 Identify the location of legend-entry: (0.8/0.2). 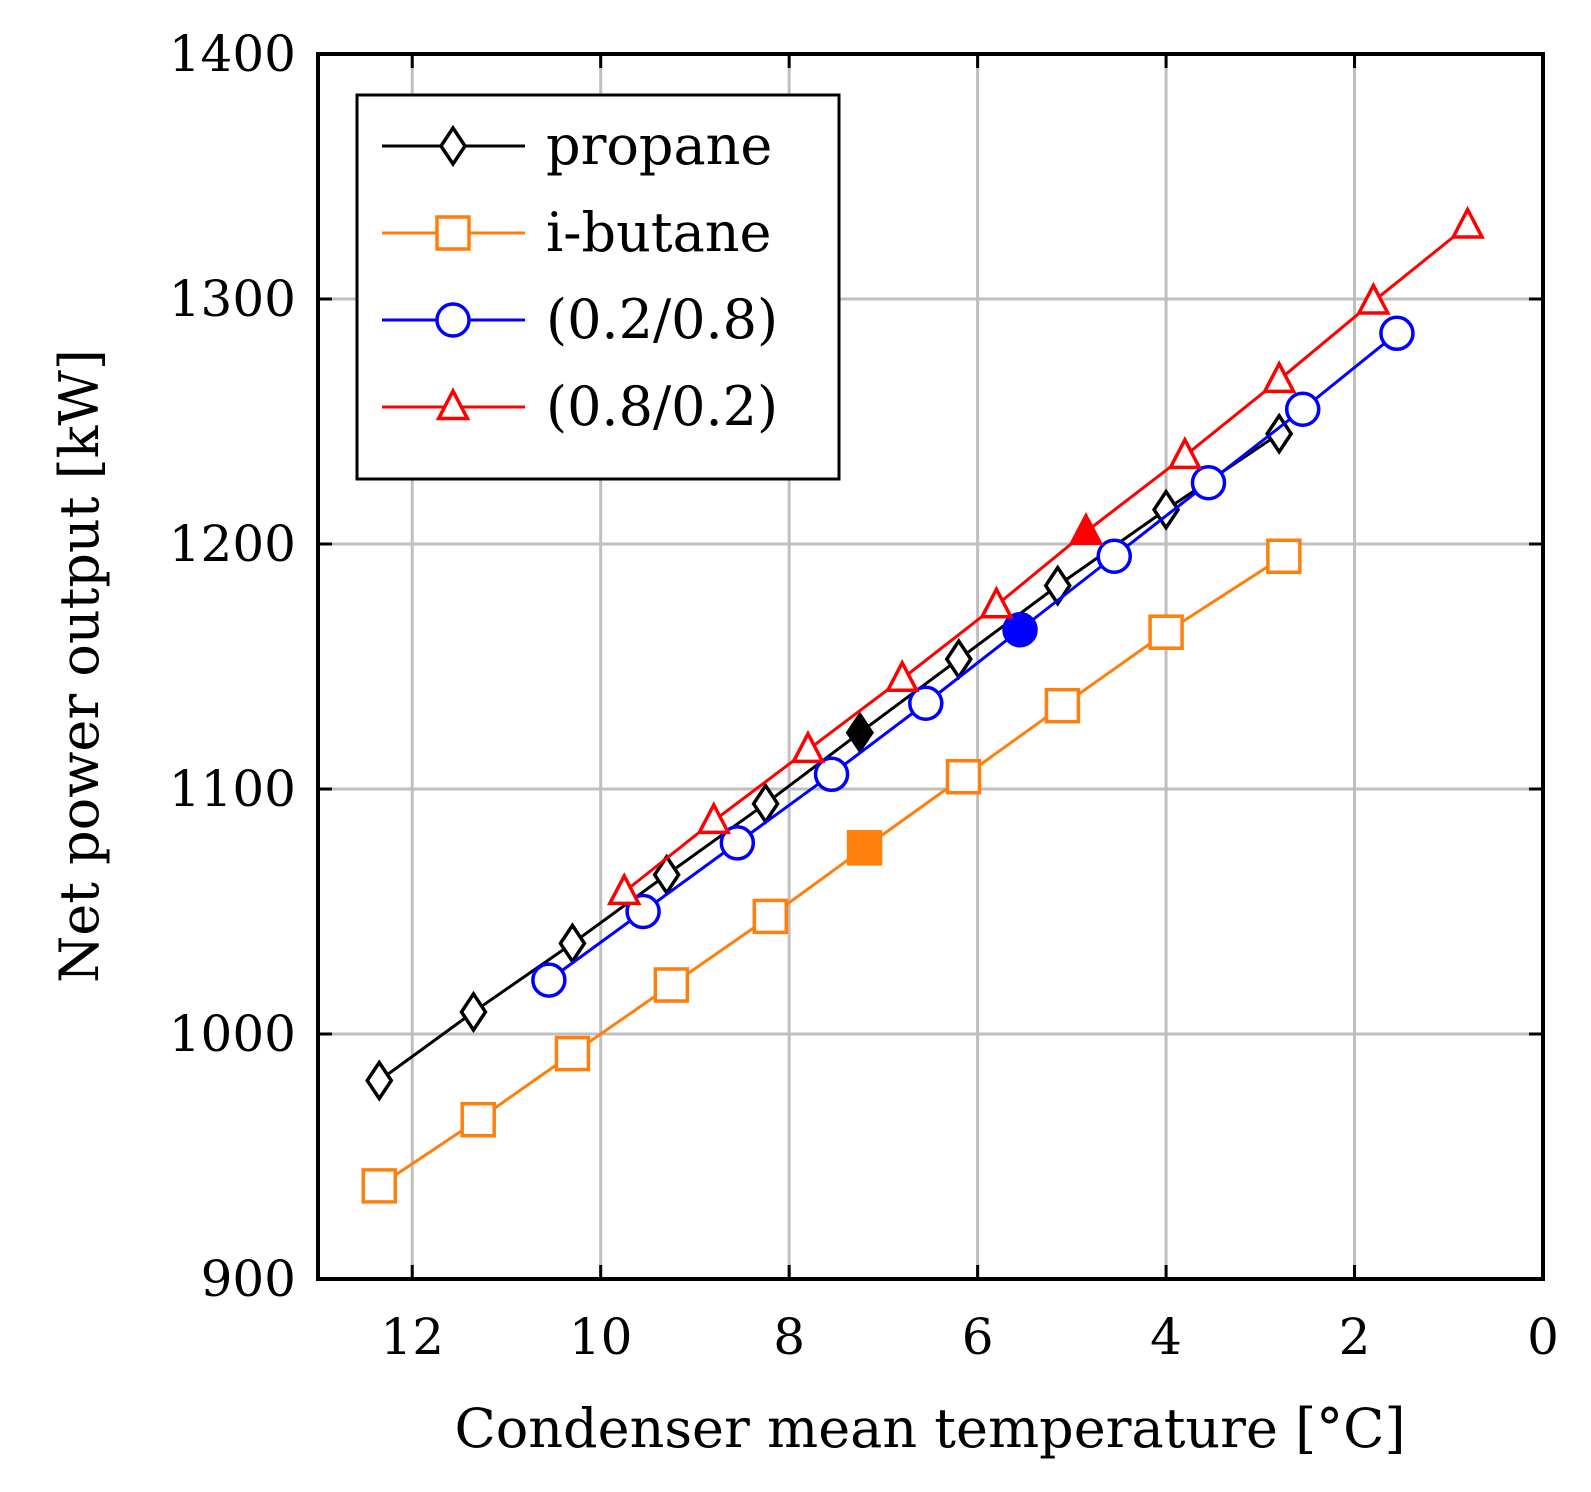
(580, 406).